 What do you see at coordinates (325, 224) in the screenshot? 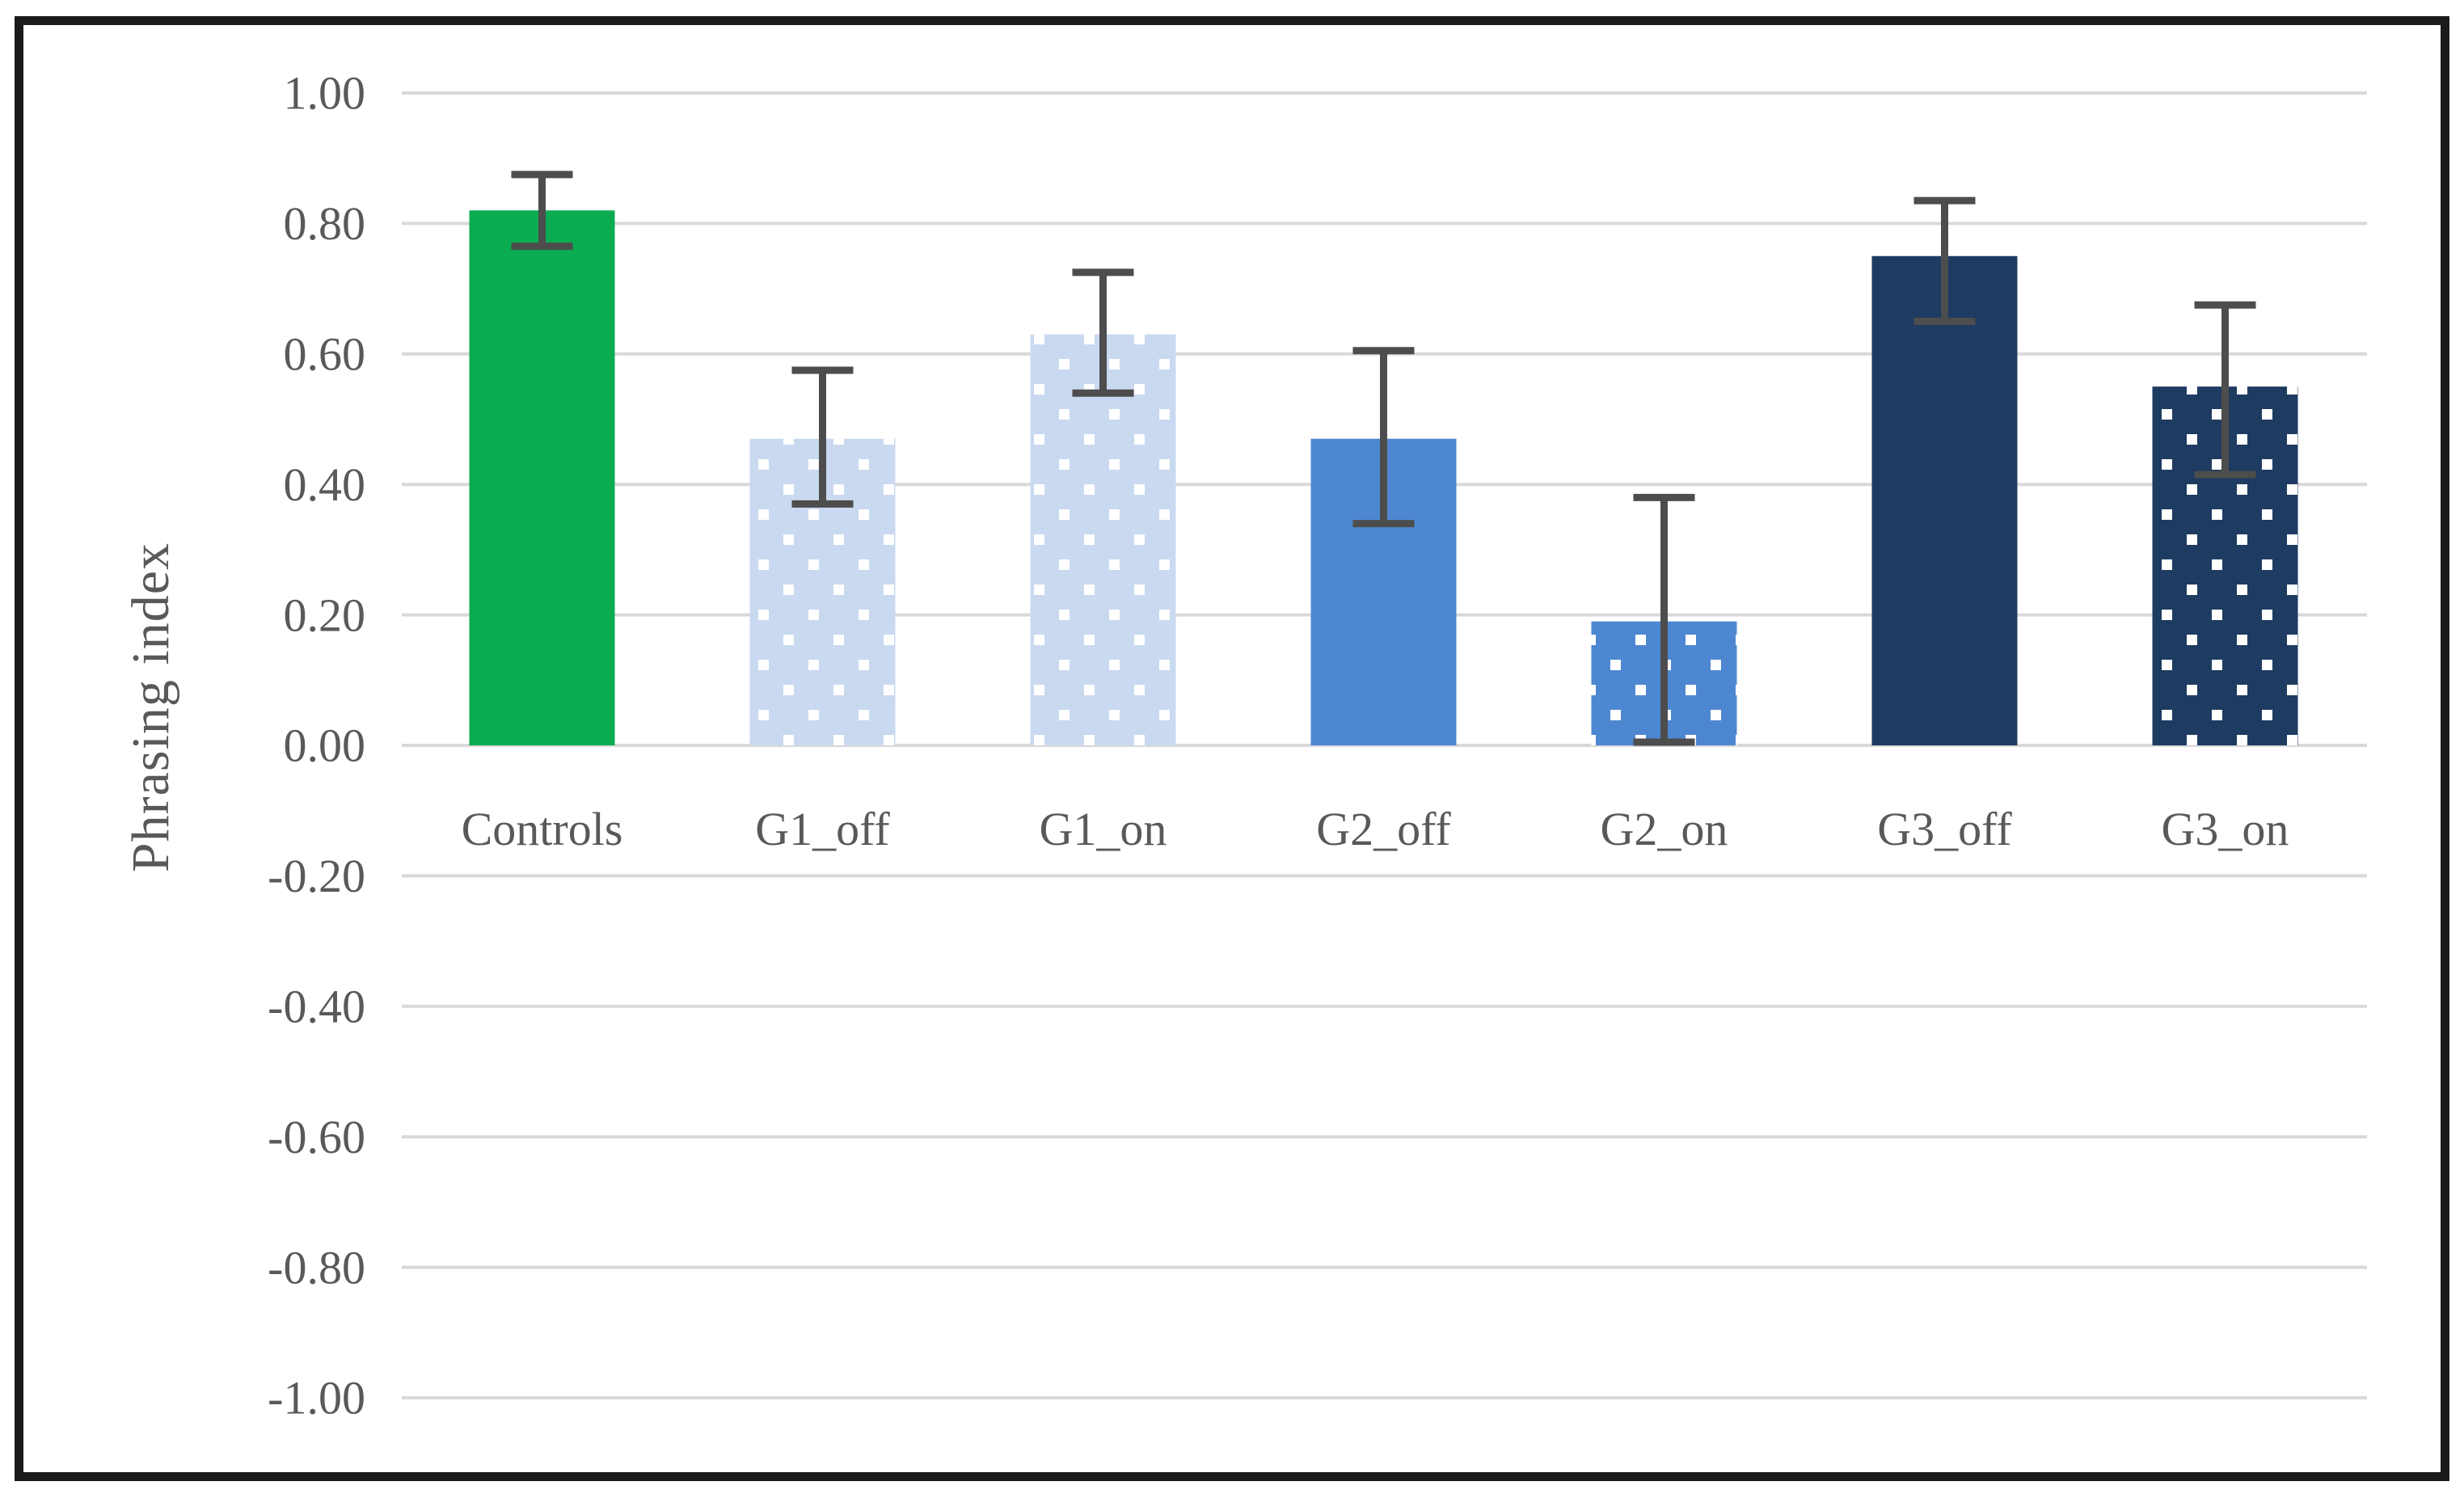
I see `y-tick-label: 0.80` at bounding box center [325, 224].